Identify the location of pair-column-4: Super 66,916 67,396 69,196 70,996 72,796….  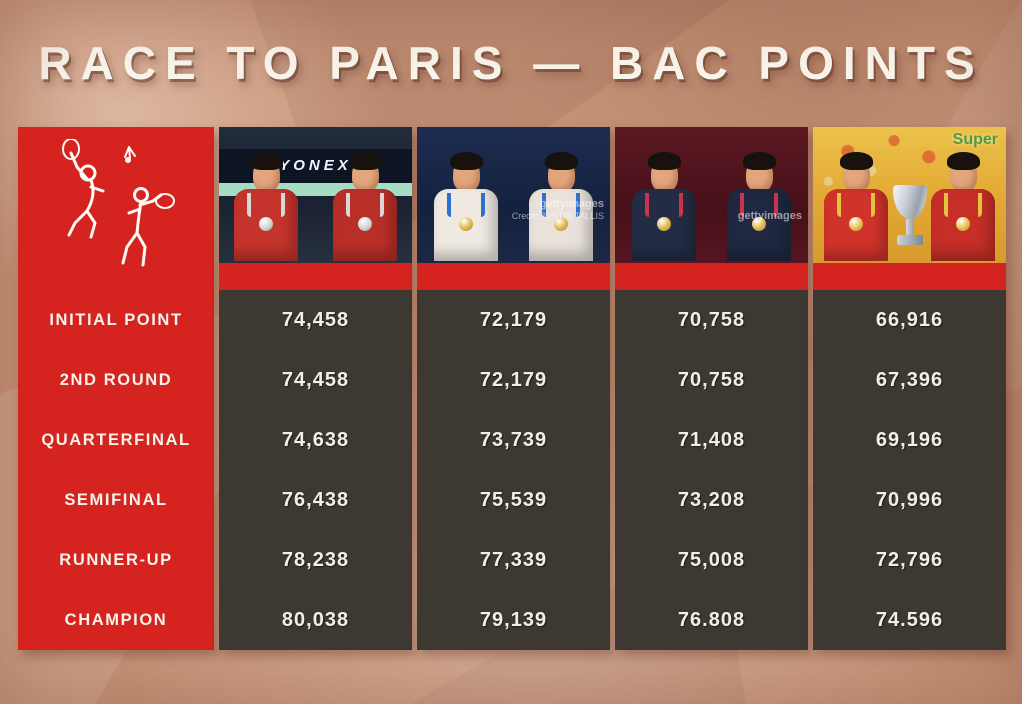
(909, 388).